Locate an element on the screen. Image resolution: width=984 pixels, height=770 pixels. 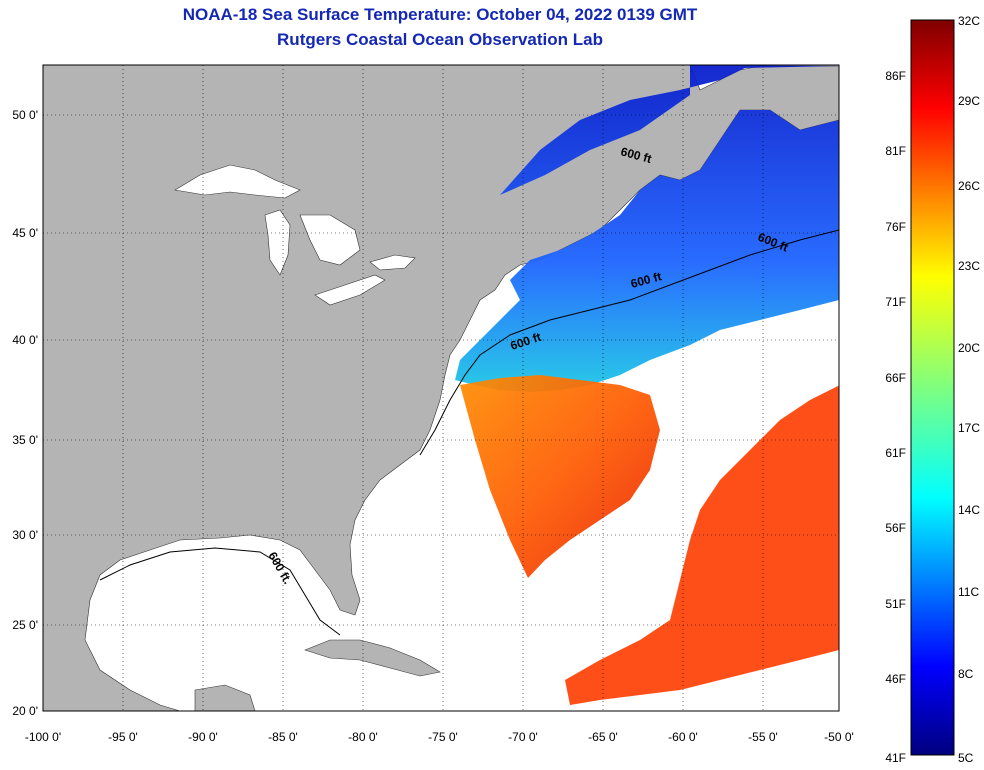
colorbar-label-c: 8C is located at coordinates (966, 674).